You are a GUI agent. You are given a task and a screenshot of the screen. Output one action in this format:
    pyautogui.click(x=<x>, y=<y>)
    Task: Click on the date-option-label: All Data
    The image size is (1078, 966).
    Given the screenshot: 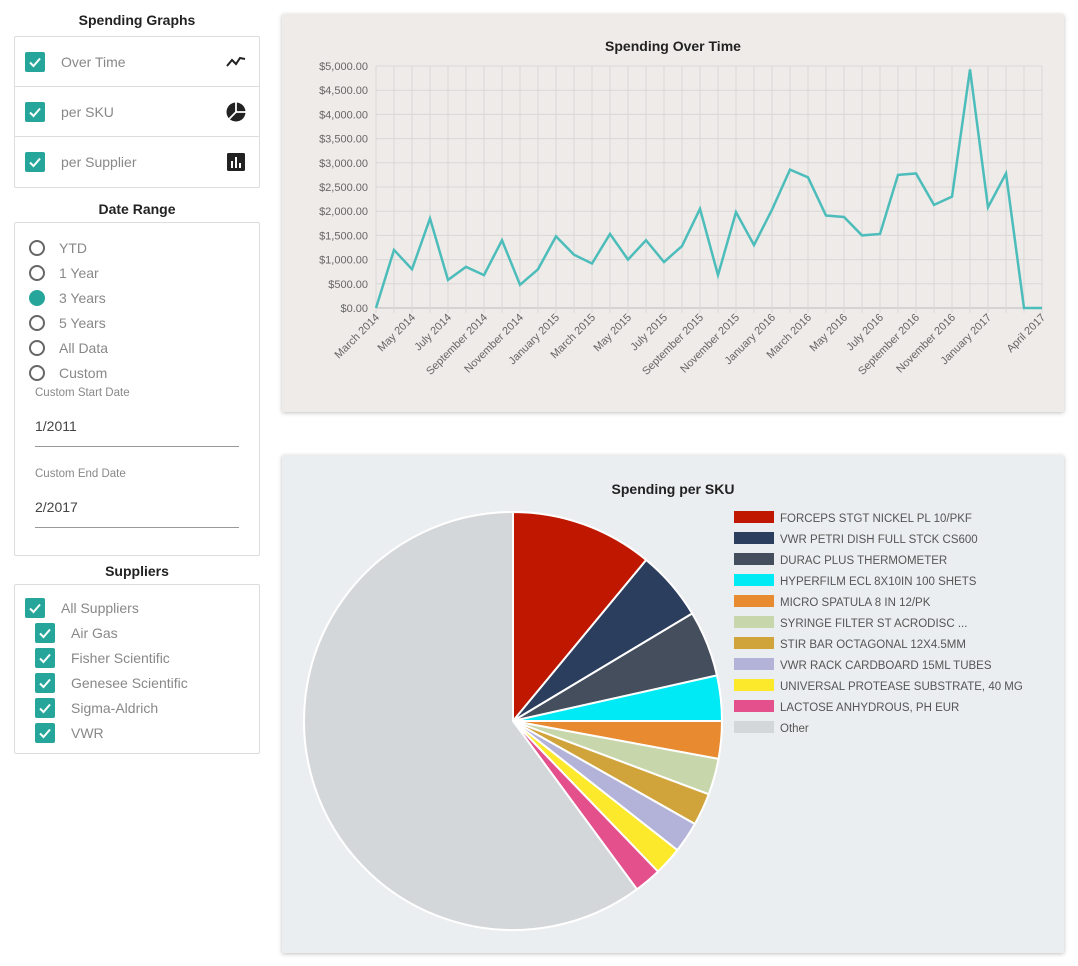 What is the action you would take?
    pyautogui.click(x=84, y=347)
    